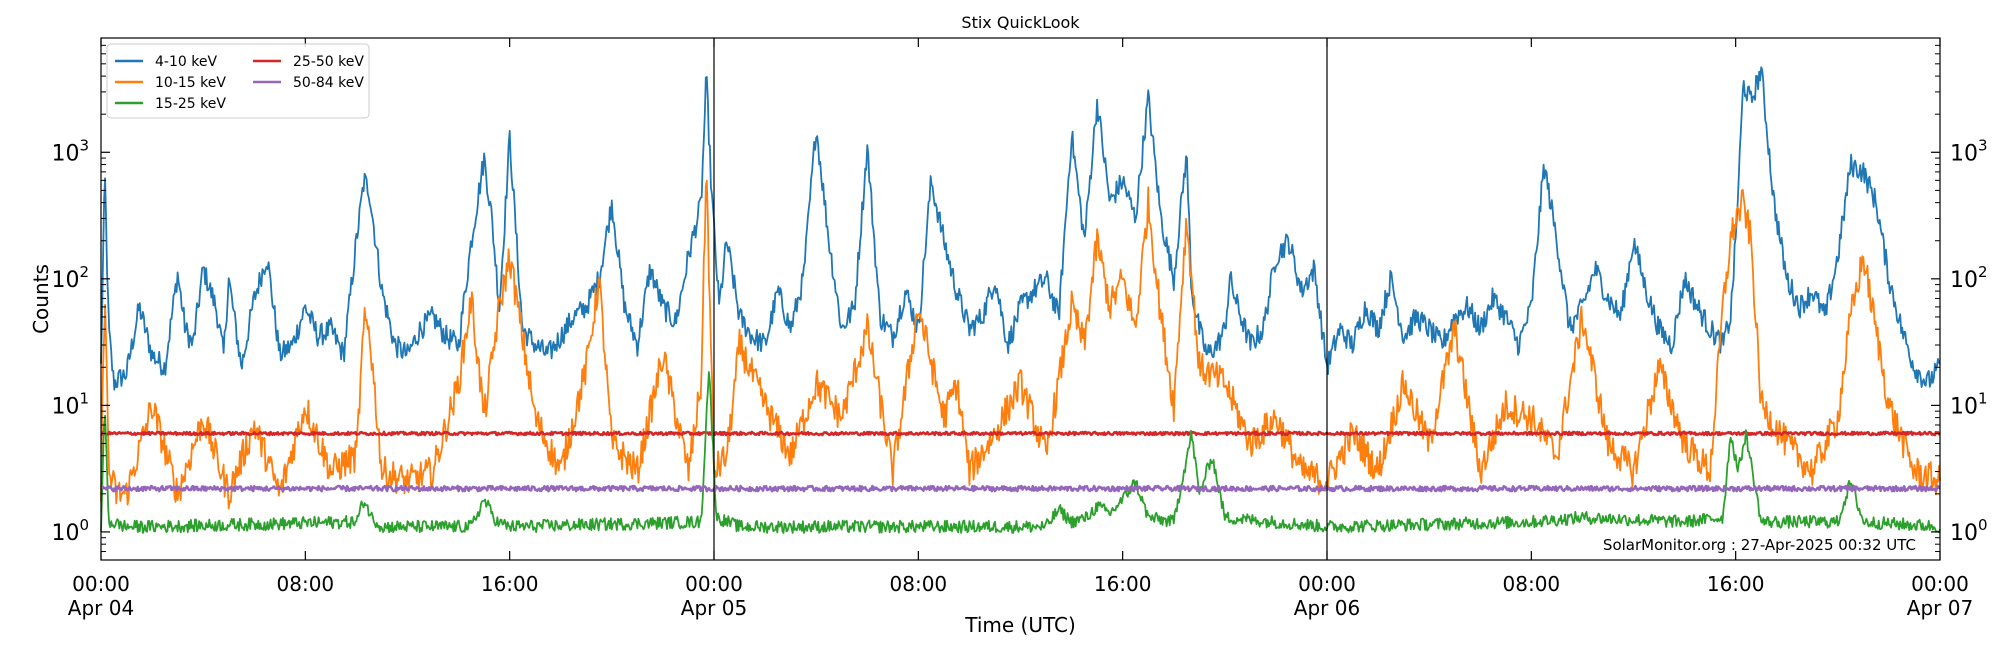 The width and height of the screenshot is (2000, 650). Describe the element at coordinates (1327, 608) in the screenshot. I see `x-tick-date-label: Apr 06` at that location.